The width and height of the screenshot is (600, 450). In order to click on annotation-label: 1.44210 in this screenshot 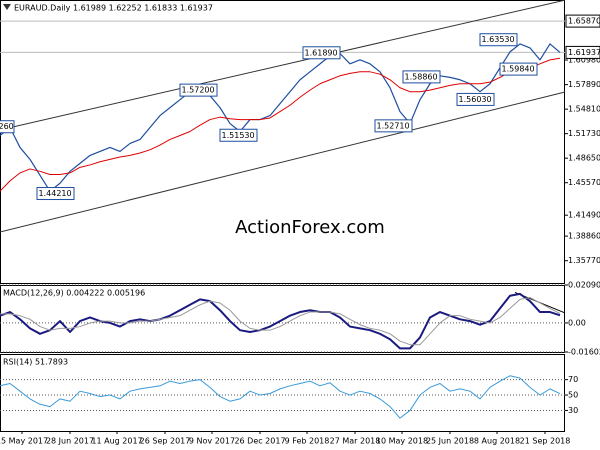, I will do `click(55, 193)`.